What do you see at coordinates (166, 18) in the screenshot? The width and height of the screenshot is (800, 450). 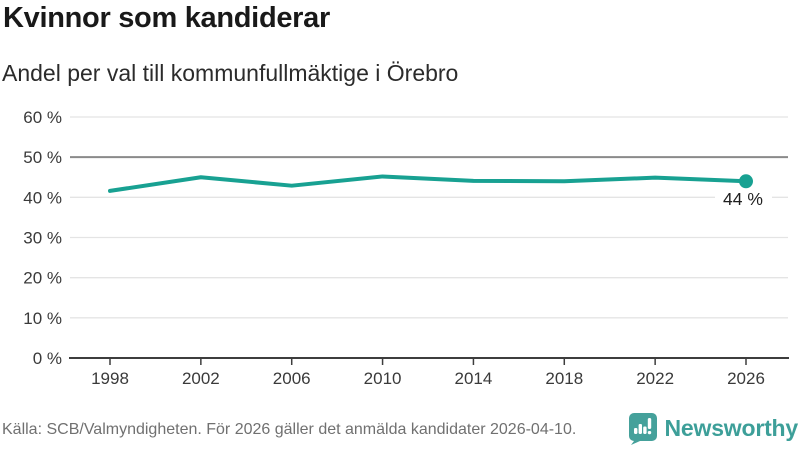 I see `chart-title: Kvinnor som kandiderar` at bounding box center [166, 18].